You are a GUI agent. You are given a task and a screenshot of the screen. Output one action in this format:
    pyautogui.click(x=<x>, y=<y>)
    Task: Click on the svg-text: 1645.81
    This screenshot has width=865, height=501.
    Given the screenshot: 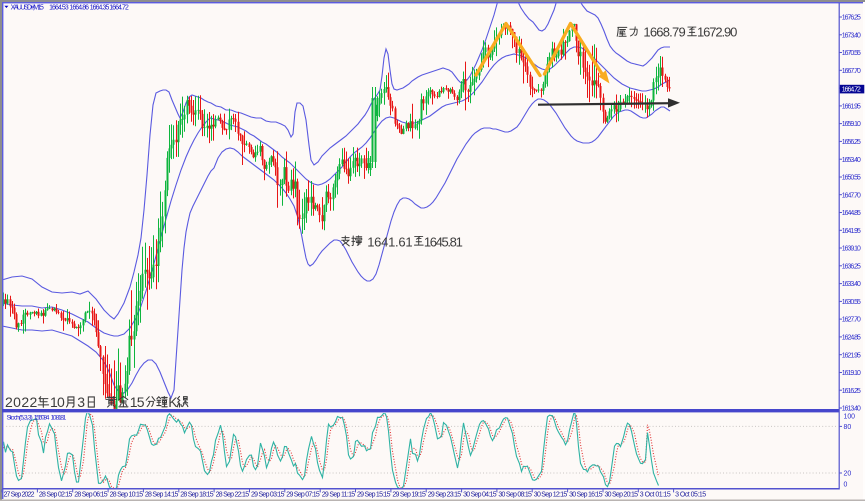 What is the action you would take?
    pyautogui.click(x=443, y=241)
    